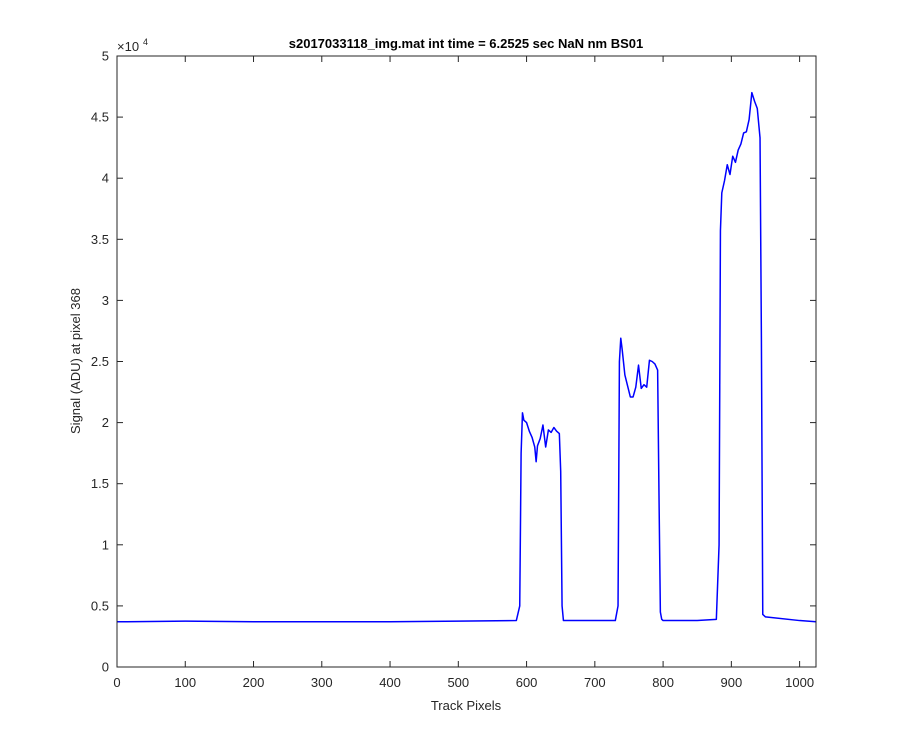 The image size is (900, 750). Describe the element at coordinates (128, 46) in the screenshot. I see `y-exponent-base: ×10` at that location.